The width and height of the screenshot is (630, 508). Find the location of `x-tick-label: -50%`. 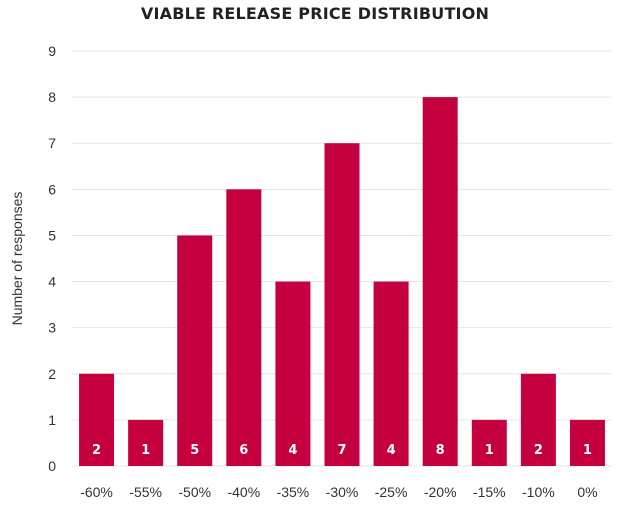

x-tick-label: -50% is located at coordinates (194, 492).